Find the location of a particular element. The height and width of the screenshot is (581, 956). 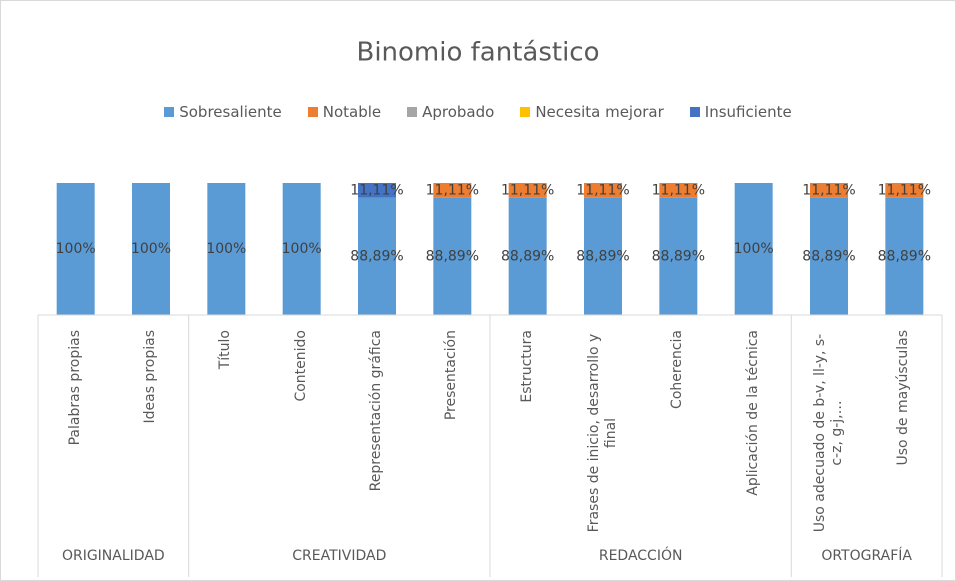

group-label: REDACCIÓN is located at coordinates (641, 555).